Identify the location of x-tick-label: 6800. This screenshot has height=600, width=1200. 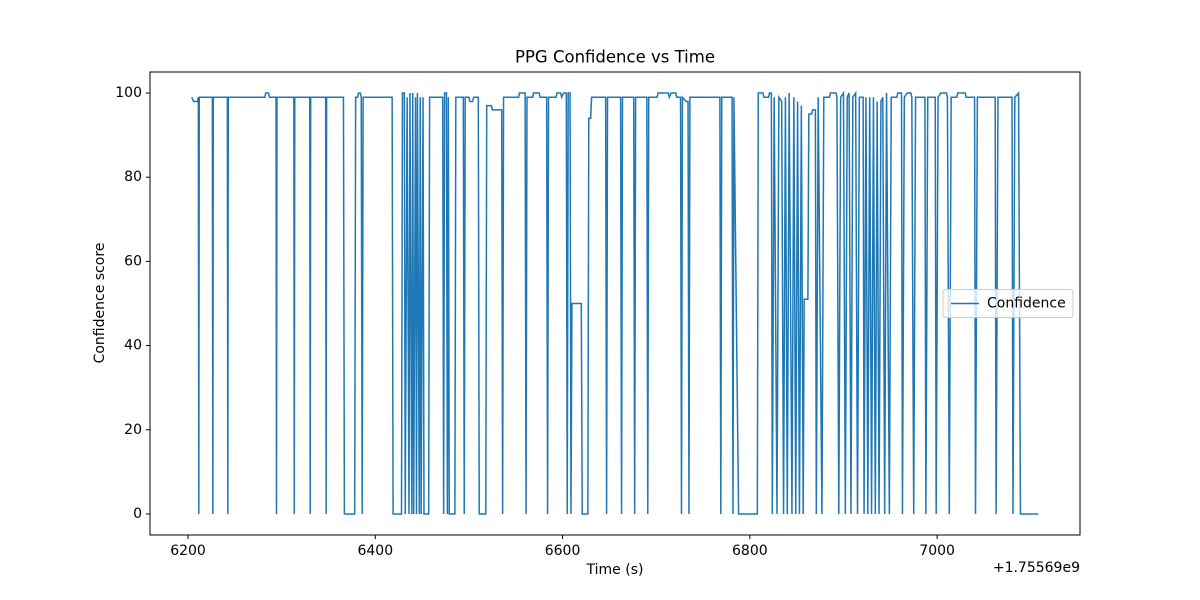
(750, 551).